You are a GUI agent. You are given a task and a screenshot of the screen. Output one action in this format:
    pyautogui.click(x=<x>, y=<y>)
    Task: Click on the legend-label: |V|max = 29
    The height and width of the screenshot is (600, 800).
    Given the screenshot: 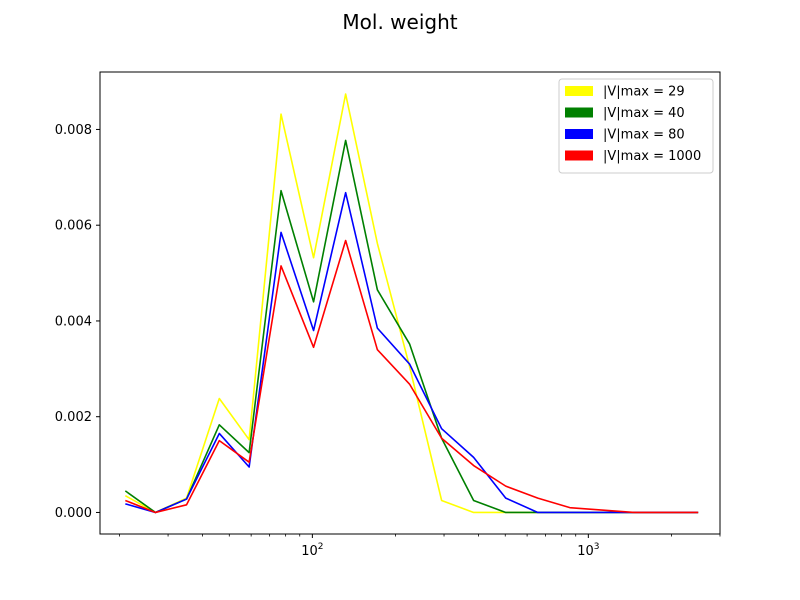 What is the action you would take?
    pyautogui.click(x=644, y=92)
    